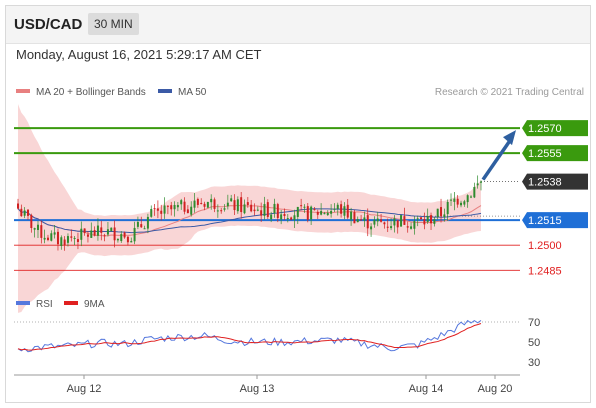 The width and height of the screenshot is (596, 408). Describe the element at coordinates (509, 138) in the screenshot. I see `forecast-arrow-head` at that location.